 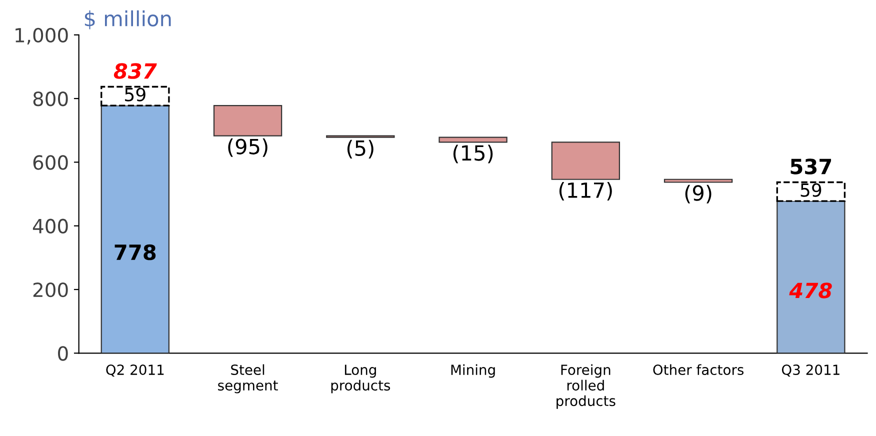 I want to click on data-label: (5), so click(x=360, y=149).